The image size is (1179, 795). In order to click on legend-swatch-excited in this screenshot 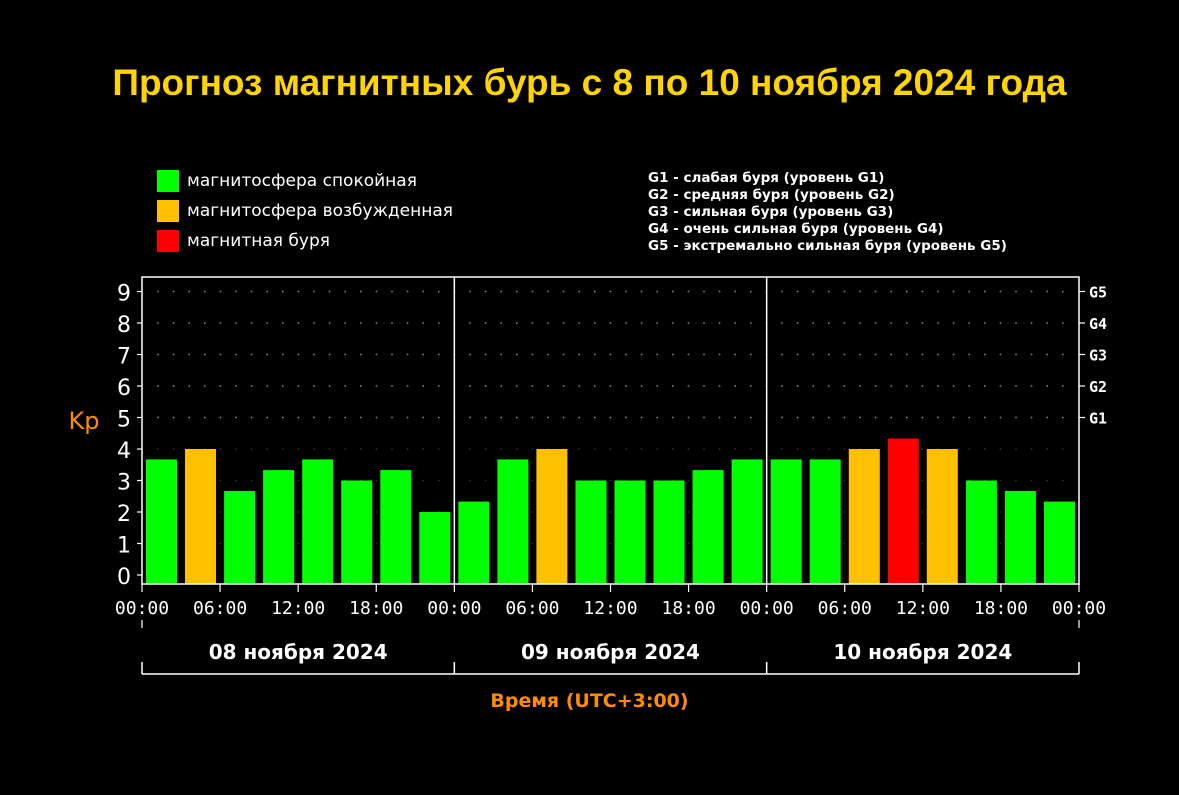, I will do `click(168, 211)`.